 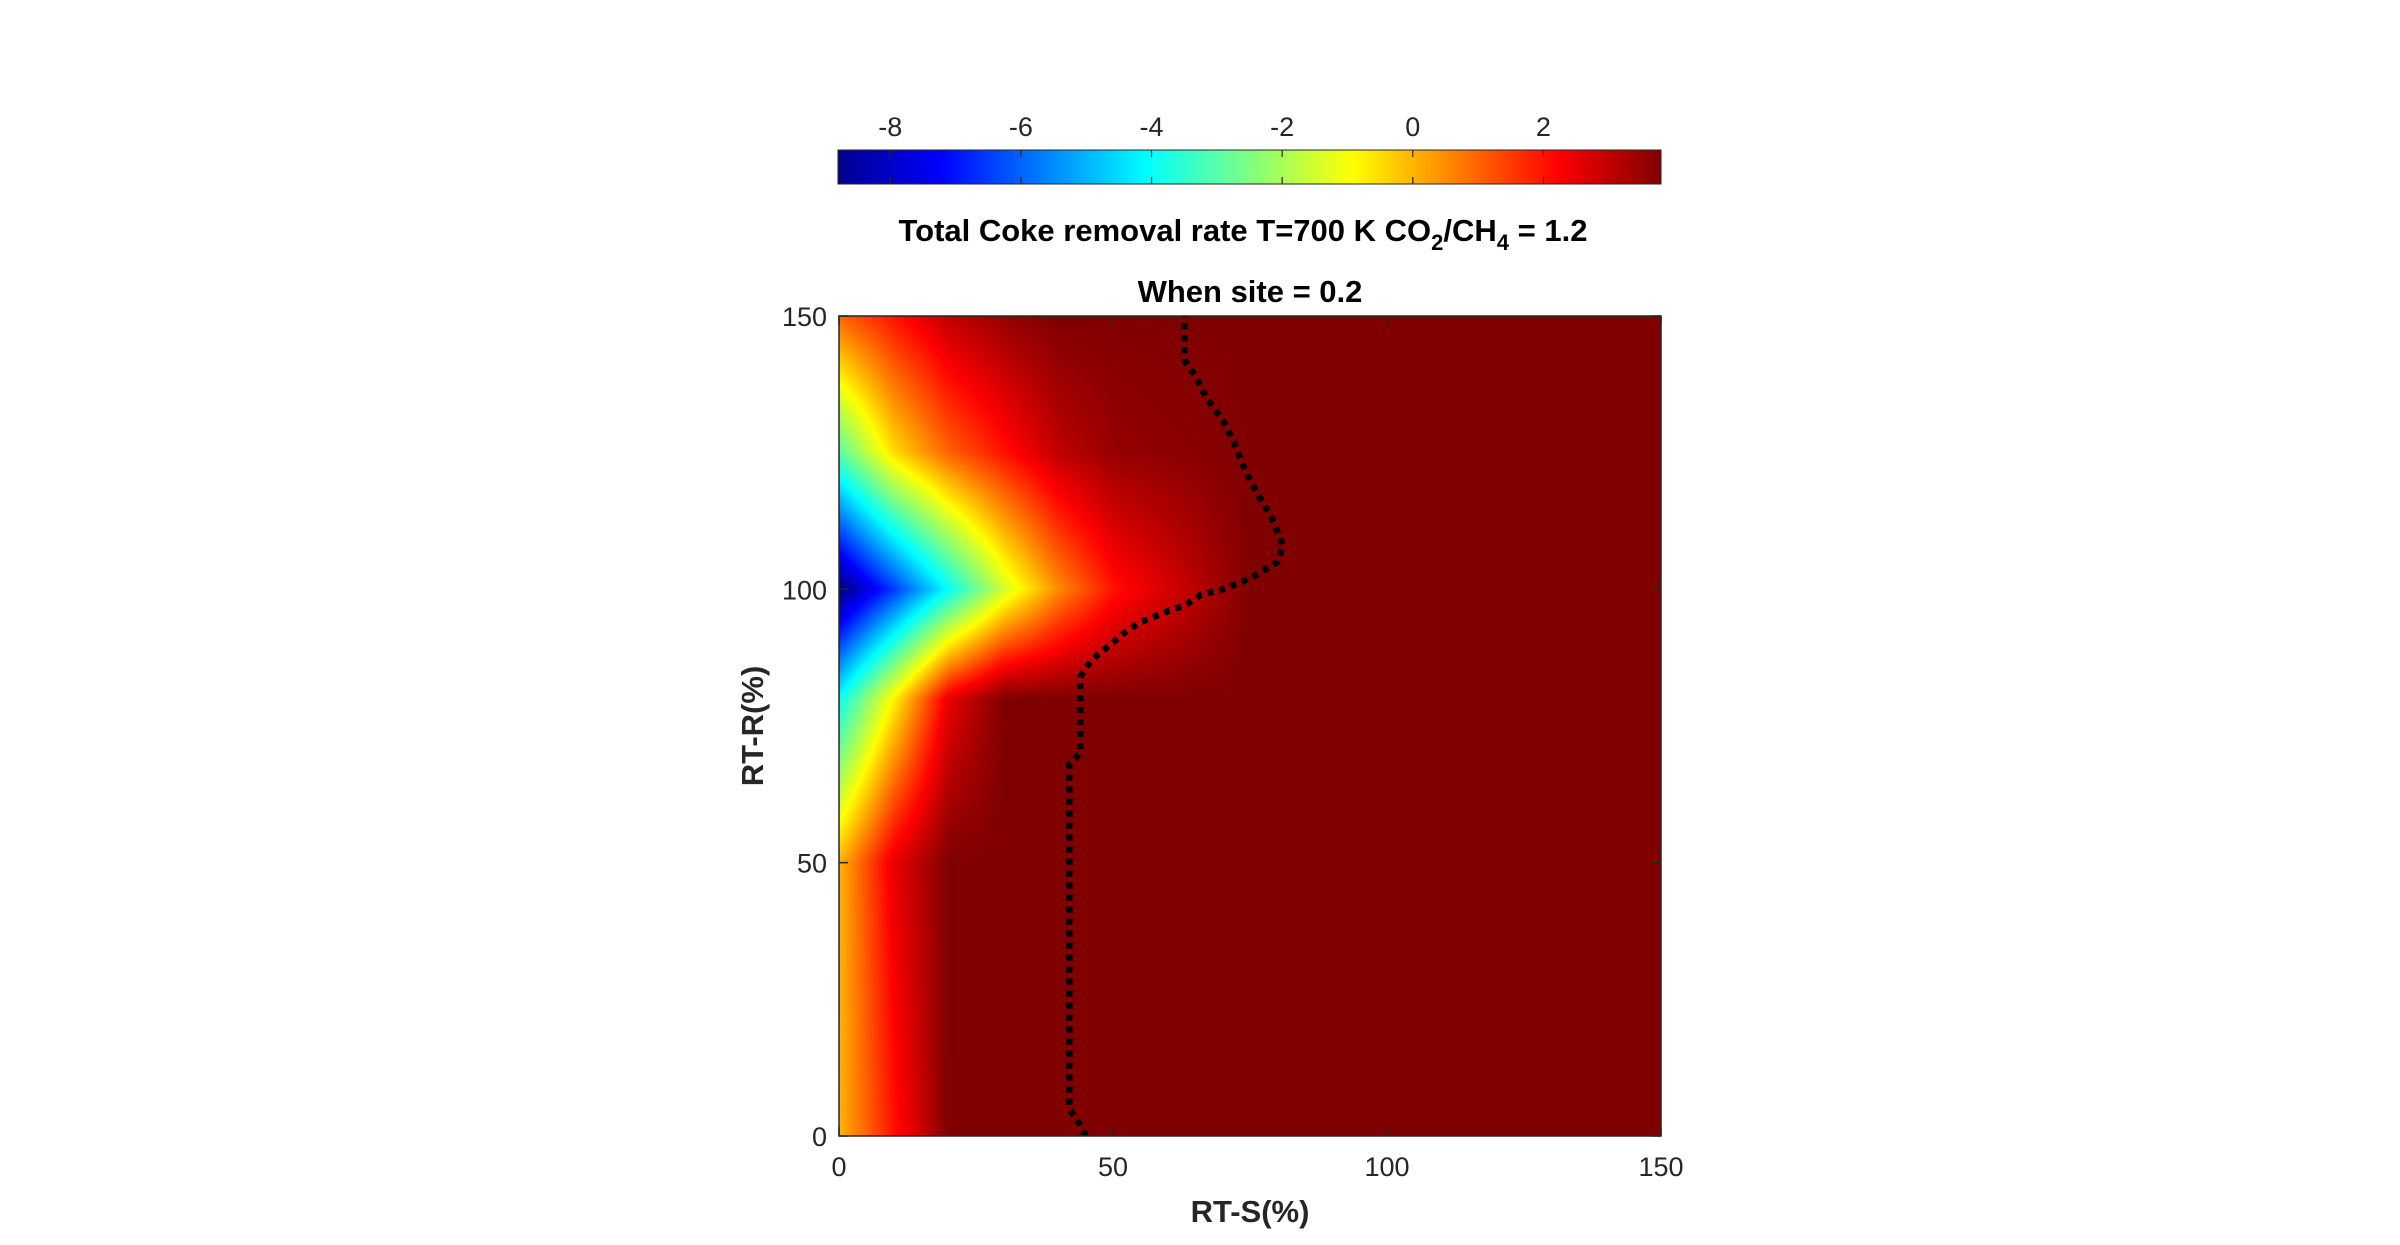 I want to click on y-tick-label: 150, so click(x=804, y=317).